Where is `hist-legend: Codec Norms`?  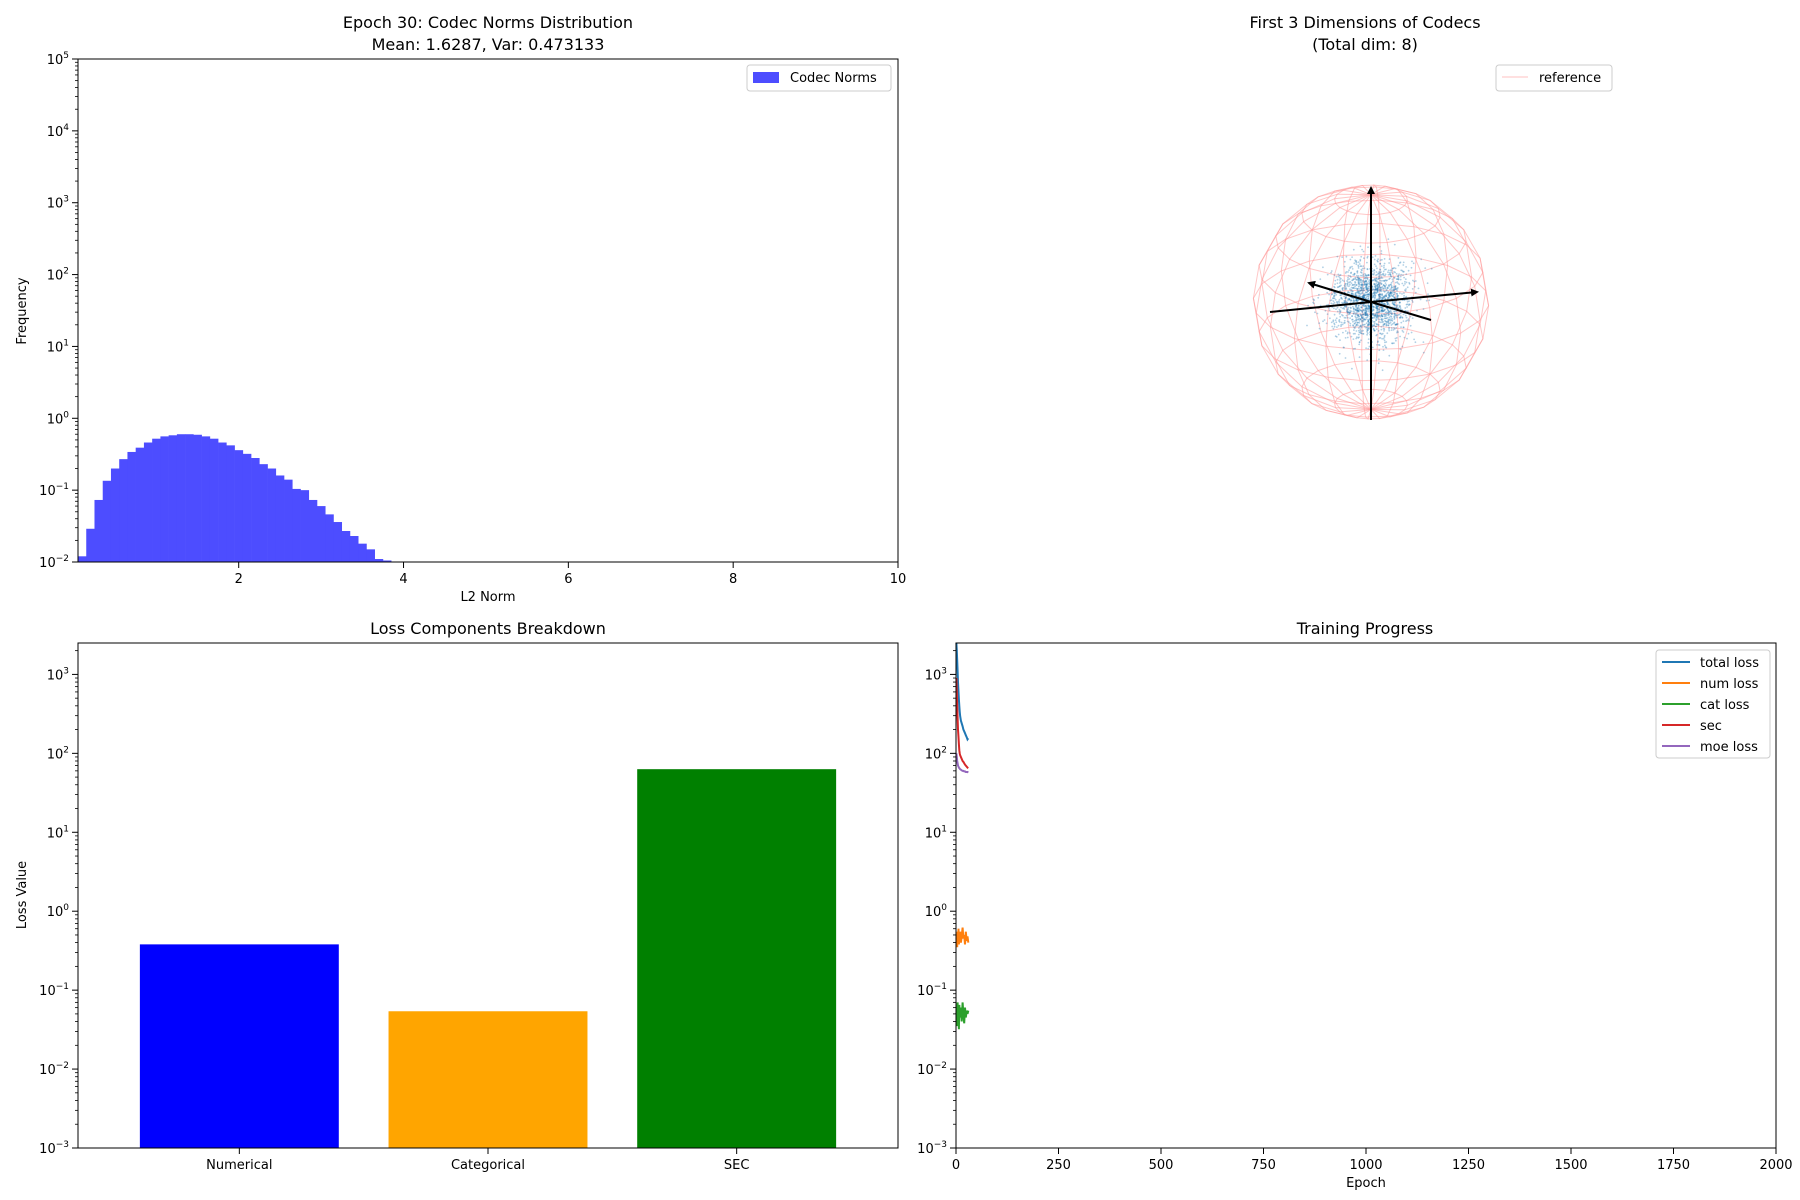
hist-legend: Codec Norms is located at coordinates (819, 78).